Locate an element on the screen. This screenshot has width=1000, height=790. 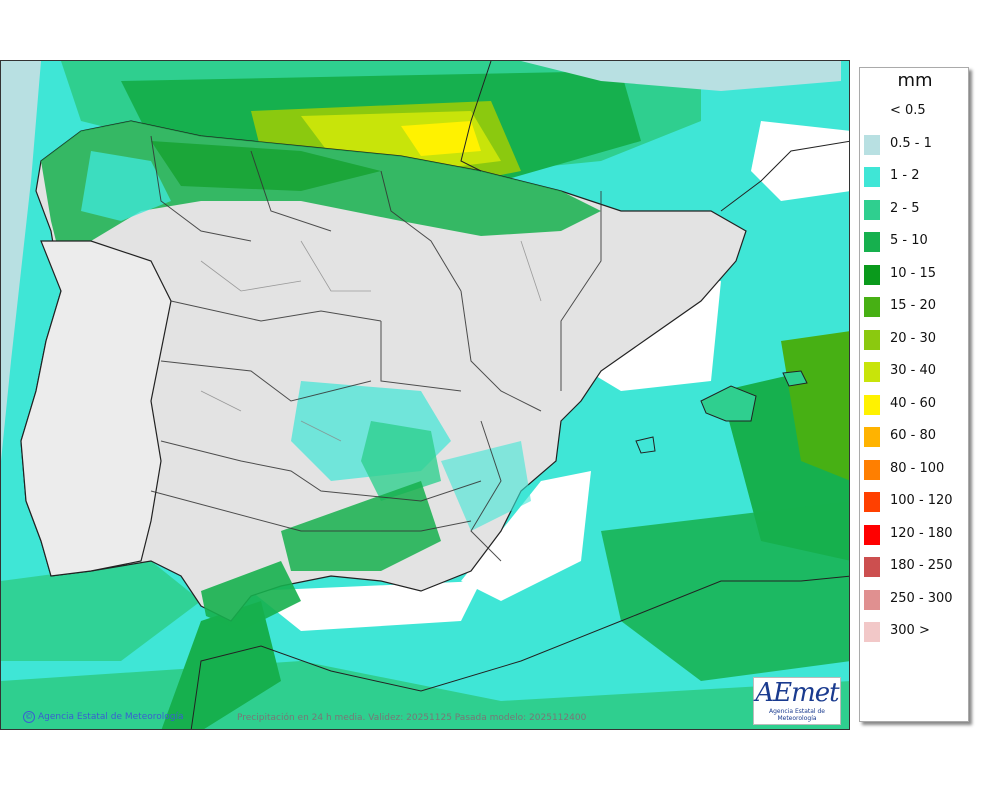
legend-label: 60 - 80 is located at coordinates (913, 435).